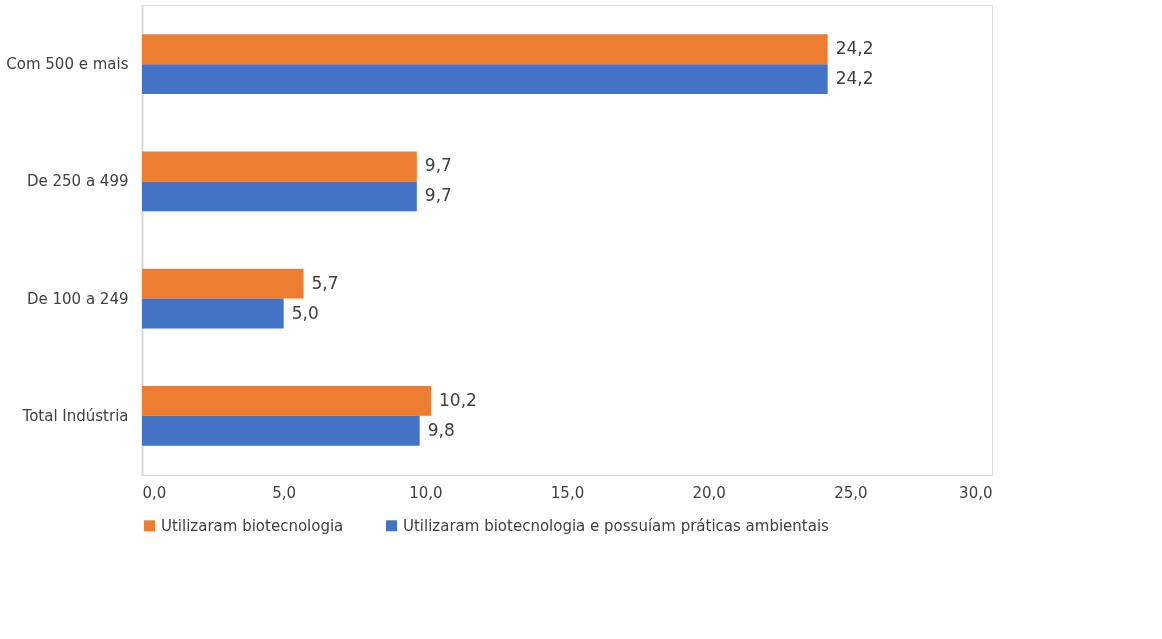  Describe the element at coordinates (458, 399) in the screenshot. I see `data-label: 10,2` at that location.